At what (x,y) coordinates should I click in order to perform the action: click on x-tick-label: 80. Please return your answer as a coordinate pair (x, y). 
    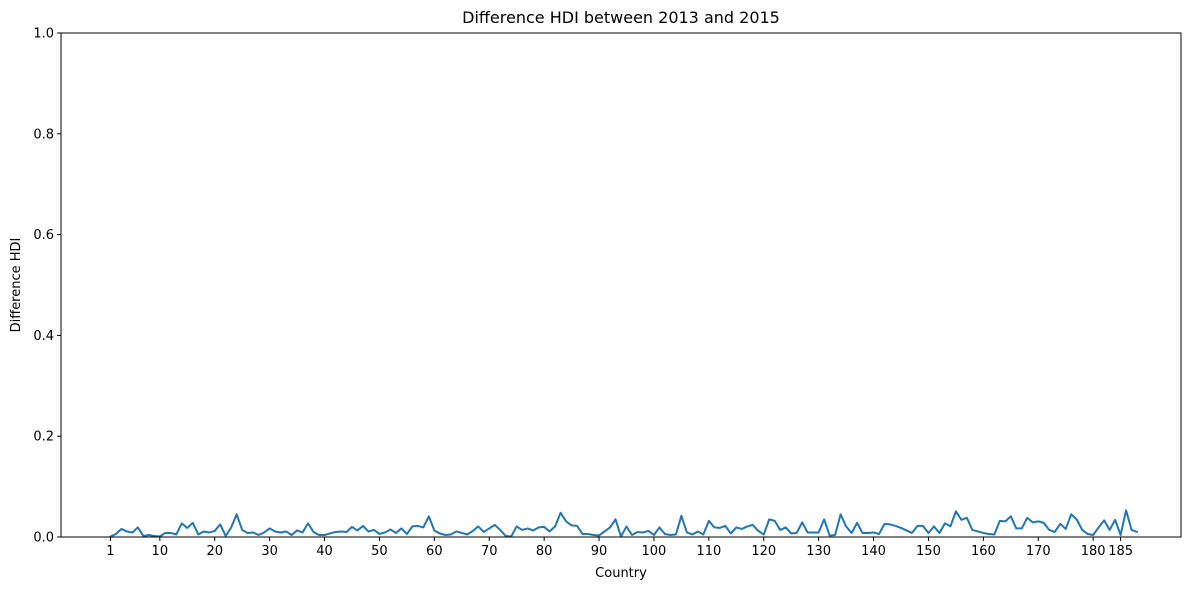
    Looking at the image, I should click on (544, 551).